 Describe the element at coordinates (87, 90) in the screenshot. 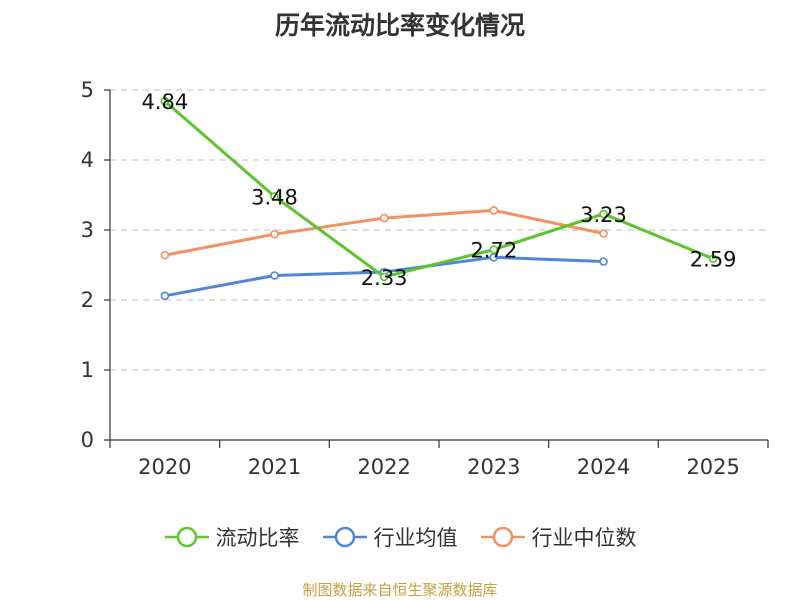

I see `y-tick-label: 5` at that location.